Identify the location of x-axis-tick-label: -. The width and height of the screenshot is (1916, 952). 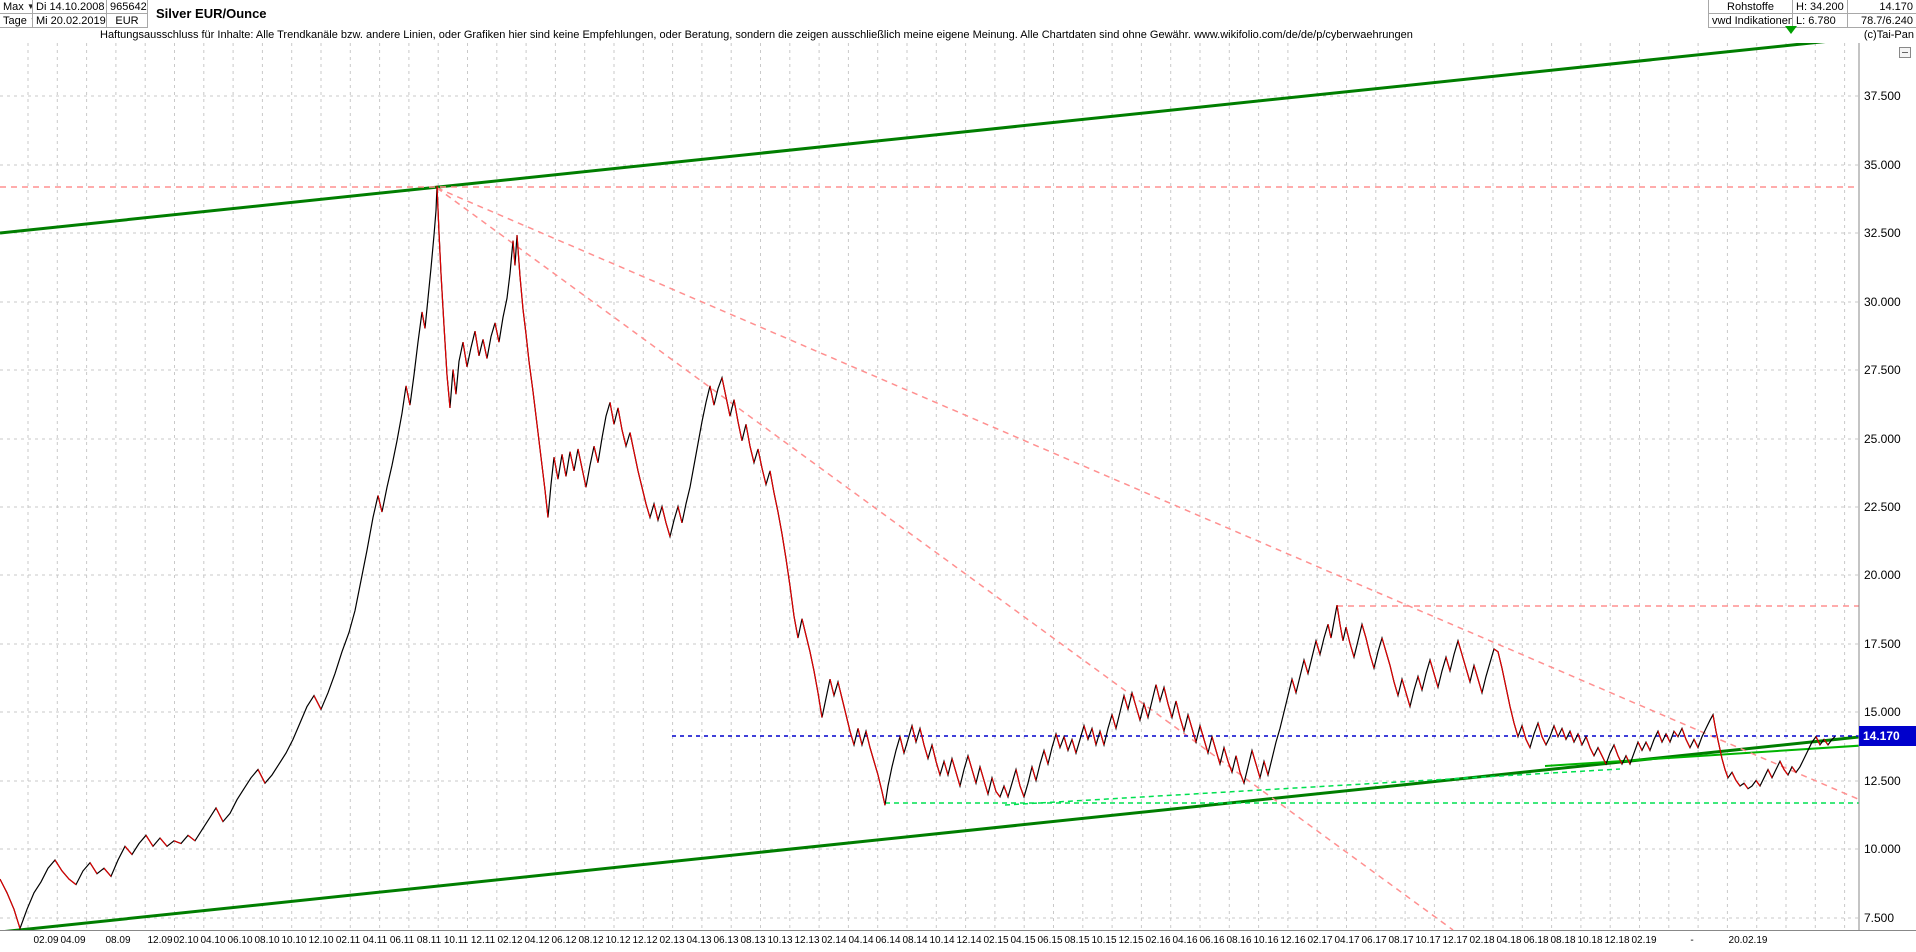
(1692, 940).